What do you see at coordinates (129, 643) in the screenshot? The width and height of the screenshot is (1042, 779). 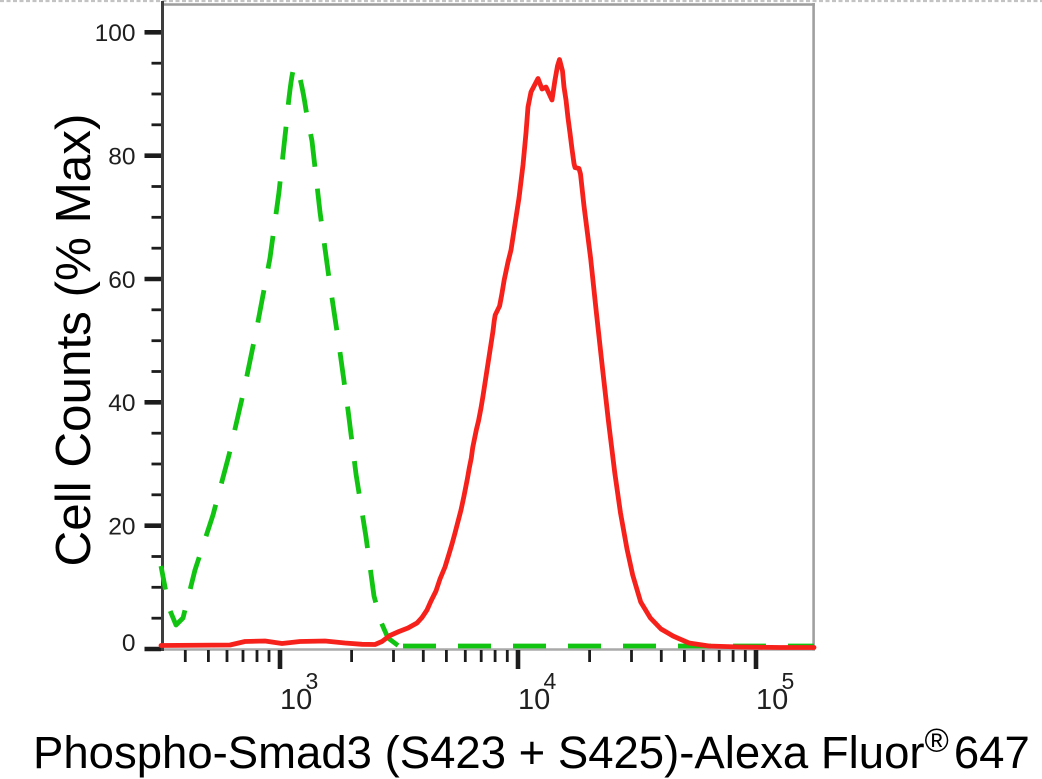 I see `svg-text: 0` at bounding box center [129, 643].